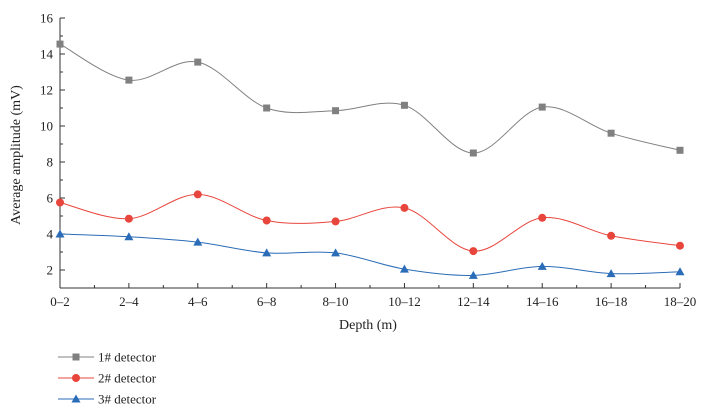 The width and height of the screenshot is (701, 410). I want to click on y-tick-label: 10, so click(46, 126).